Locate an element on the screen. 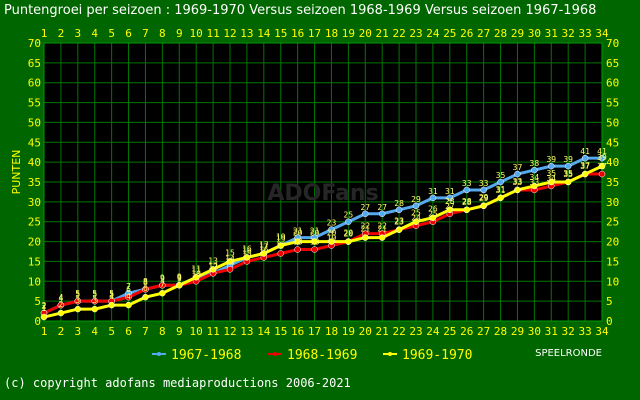 This screenshot has height=400, width=640. y-tick-label-right: 65 is located at coordinates (612, 63).